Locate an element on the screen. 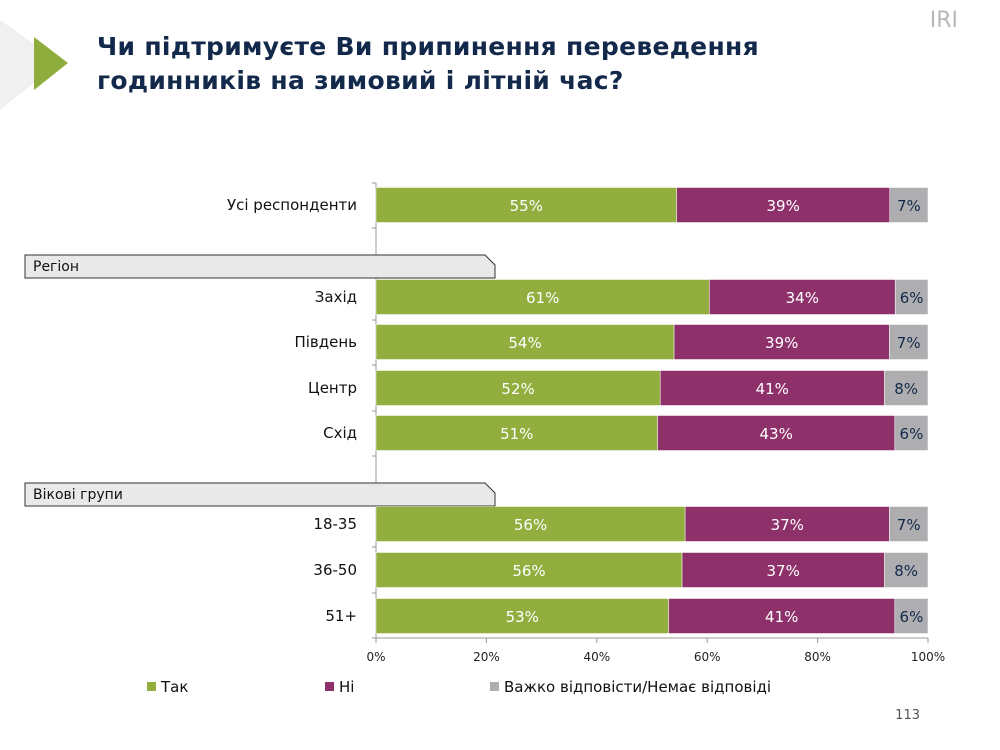 The width and height of the screenshot is (1000, 750). data-label: 51% is located at coordinates (516, 434).